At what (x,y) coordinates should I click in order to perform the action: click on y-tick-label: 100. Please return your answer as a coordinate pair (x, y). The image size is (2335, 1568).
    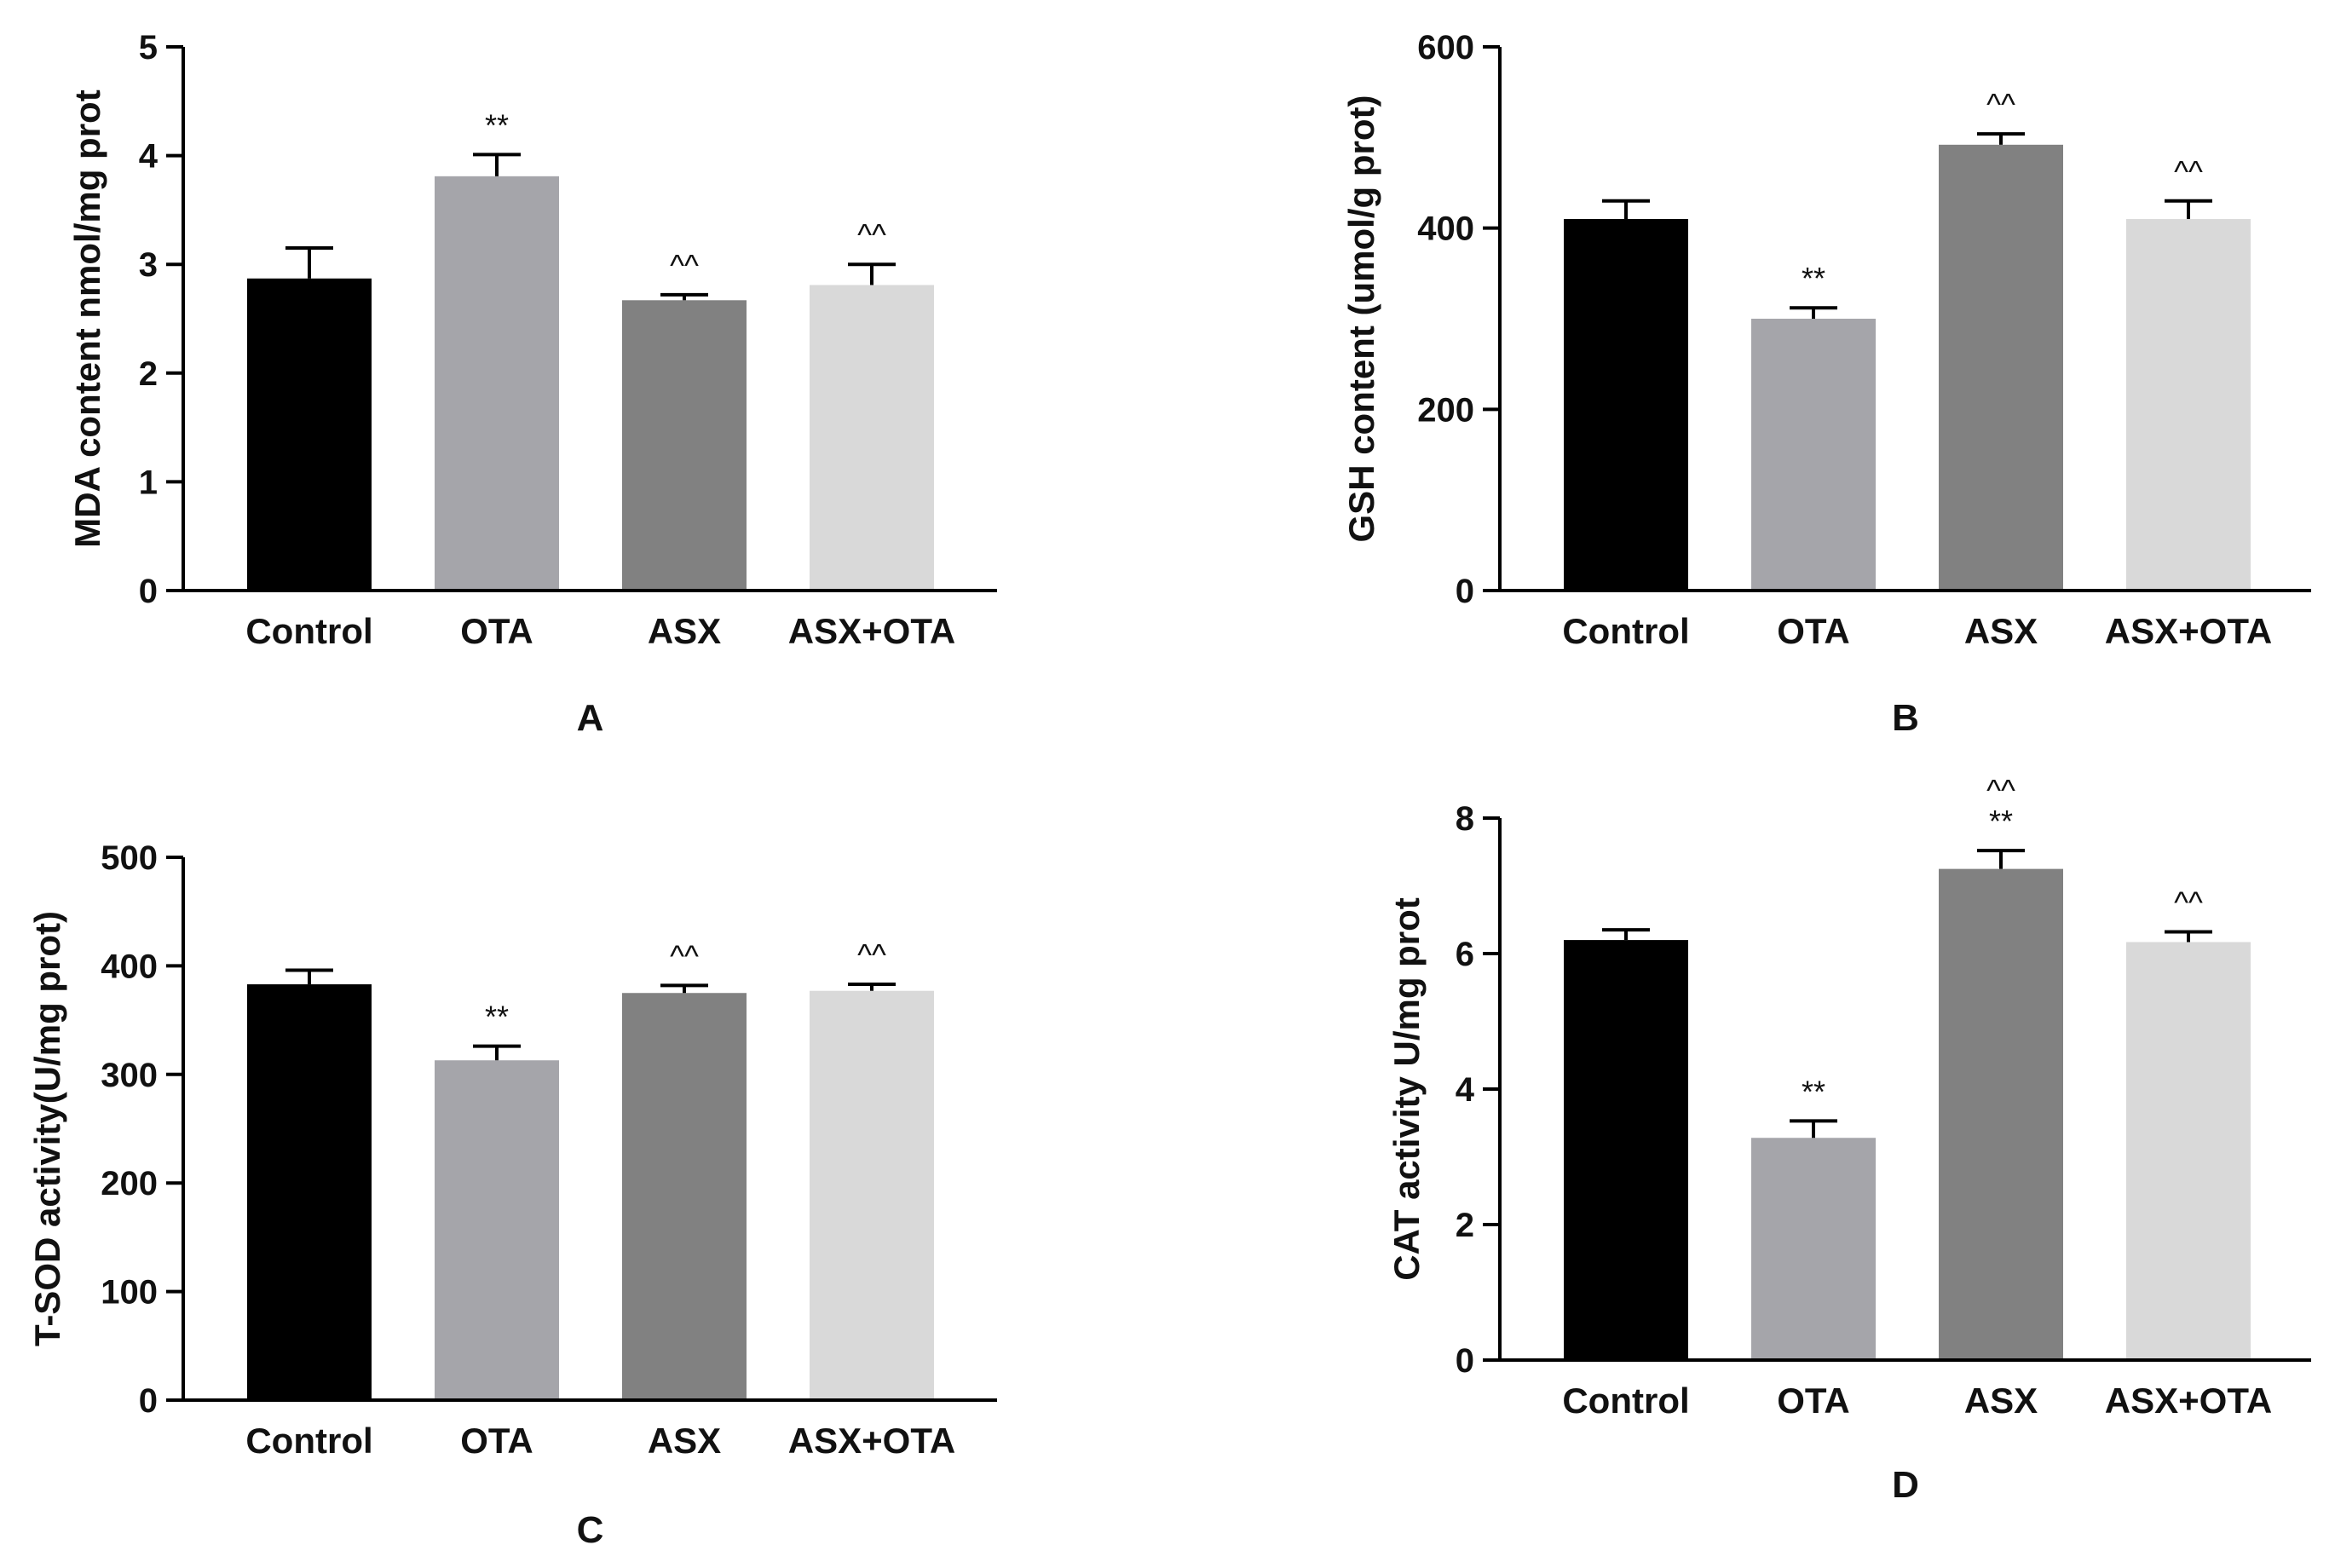
    Looking at the image, I should click on (129, 1292).